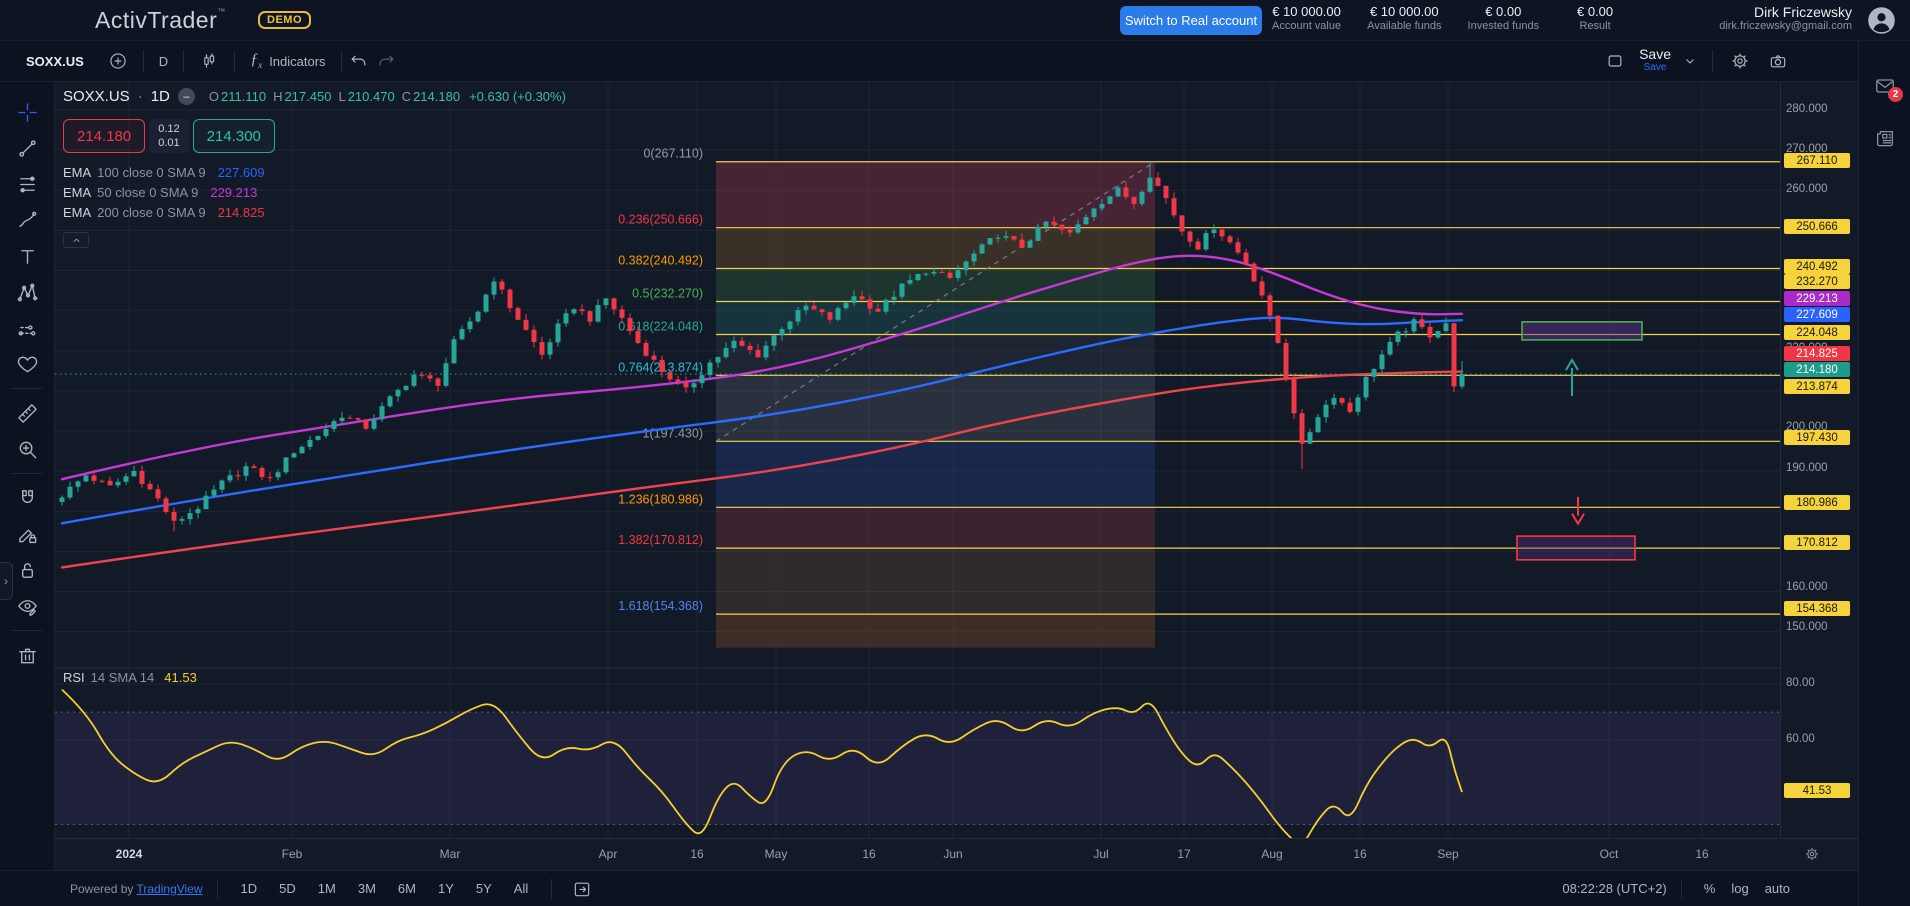  I want to click on magnet-tool, so click(27, 498).